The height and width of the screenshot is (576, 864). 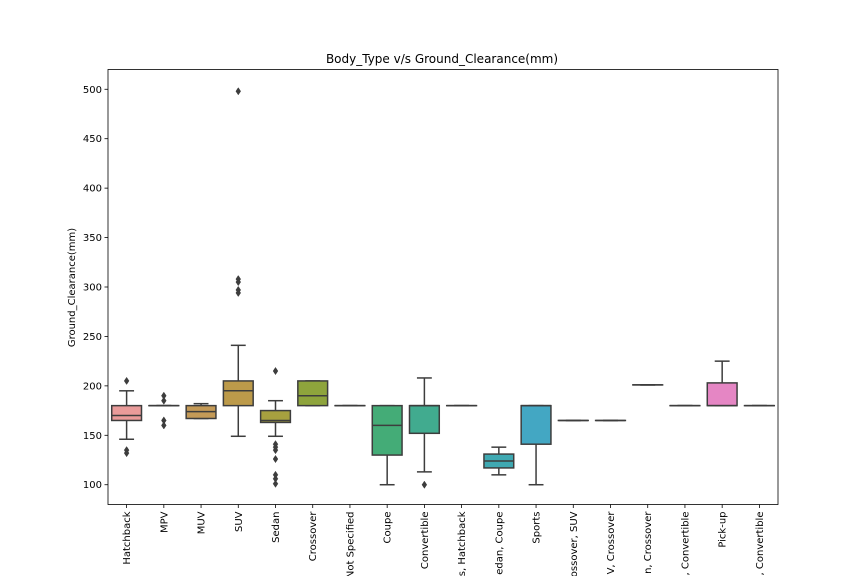 What do you see at coordinates (462, 543) in the screenshot?
I see `x-tick-label: s, Hatchback` at bounding box center [462, 543].